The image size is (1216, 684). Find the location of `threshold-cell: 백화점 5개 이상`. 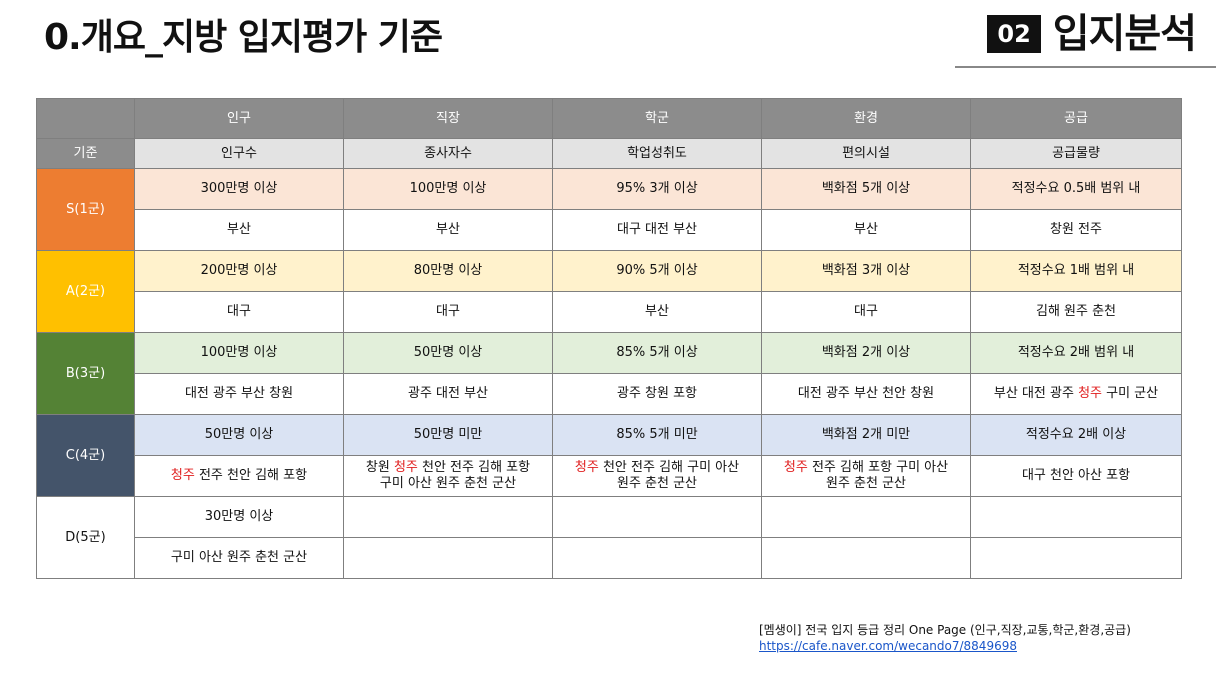

threshold-cell: 백화점 5개 이상 is located at coordinates (866, 189).